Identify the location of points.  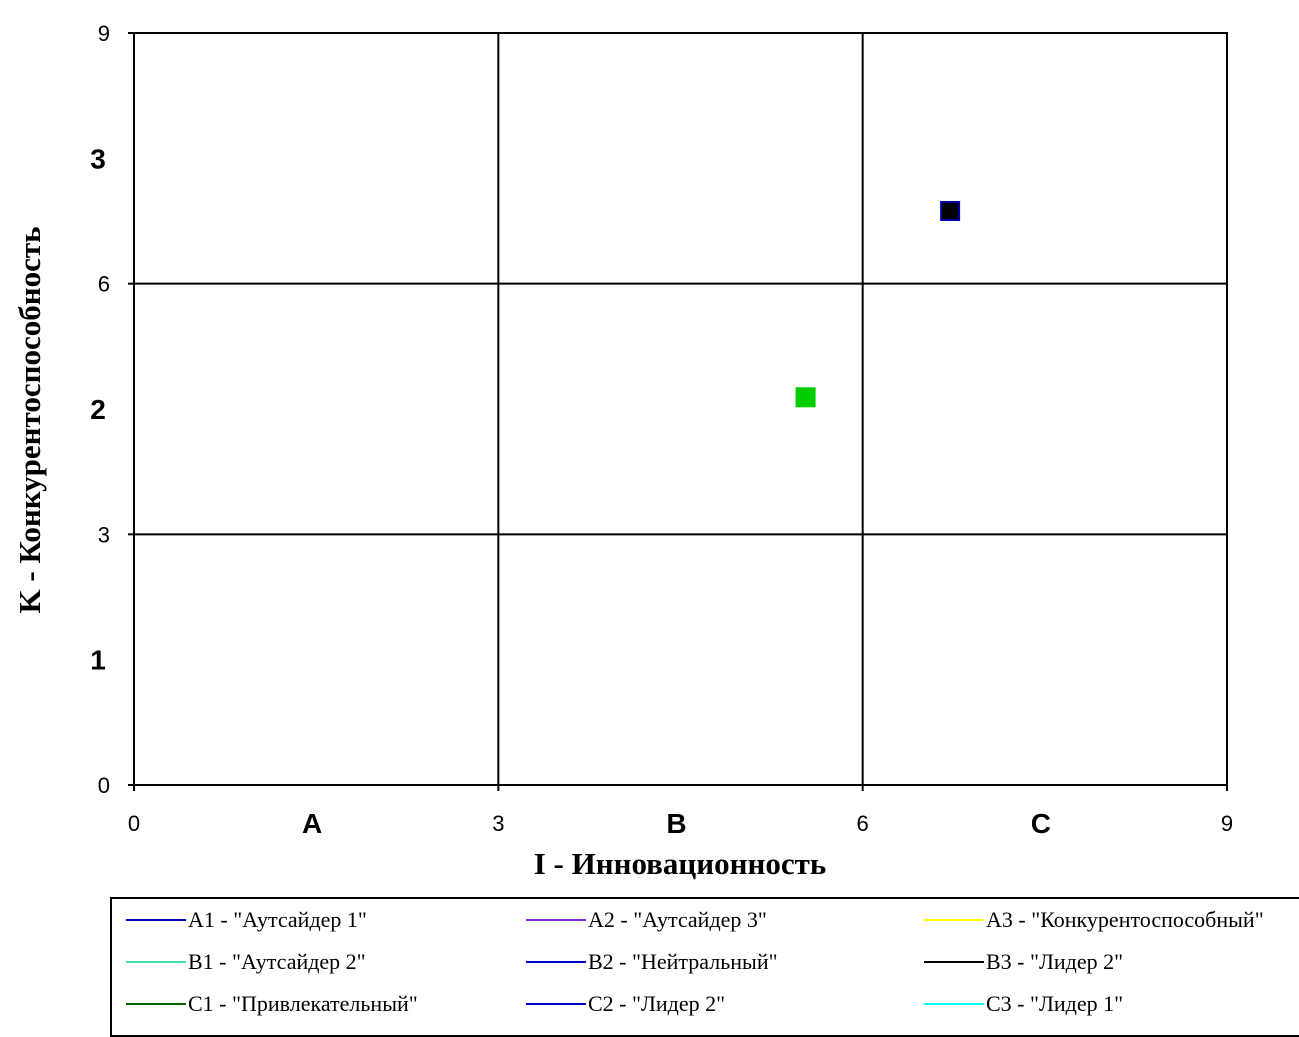
(878, 304).